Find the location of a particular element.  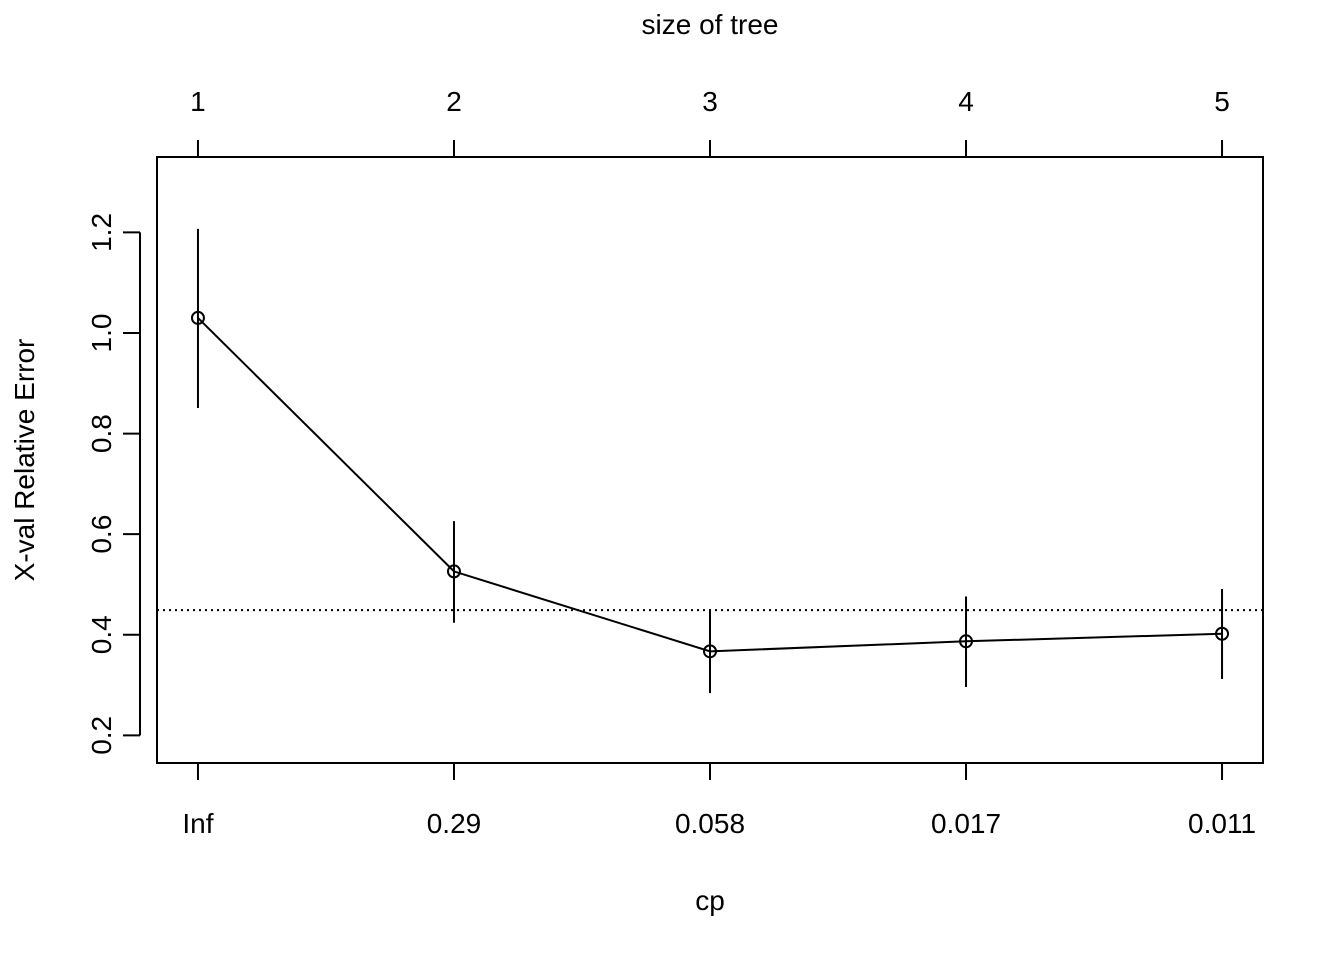

x-axis-title: cp is located at coordinates (710, 900).